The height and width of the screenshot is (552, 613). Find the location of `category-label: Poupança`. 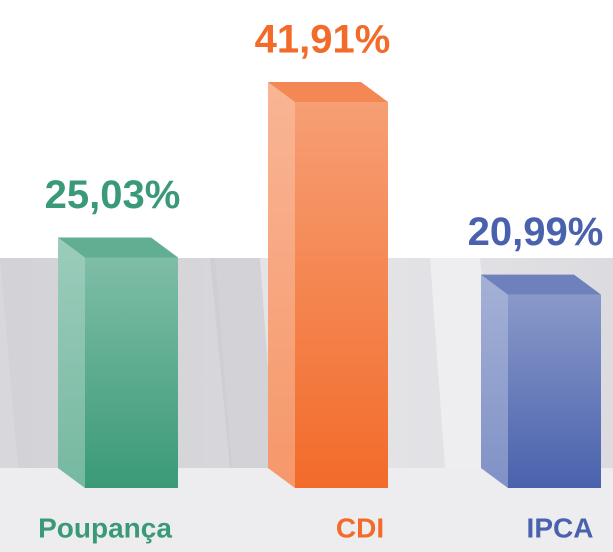

category-label: Poupança is located at coordinates (105, 527).